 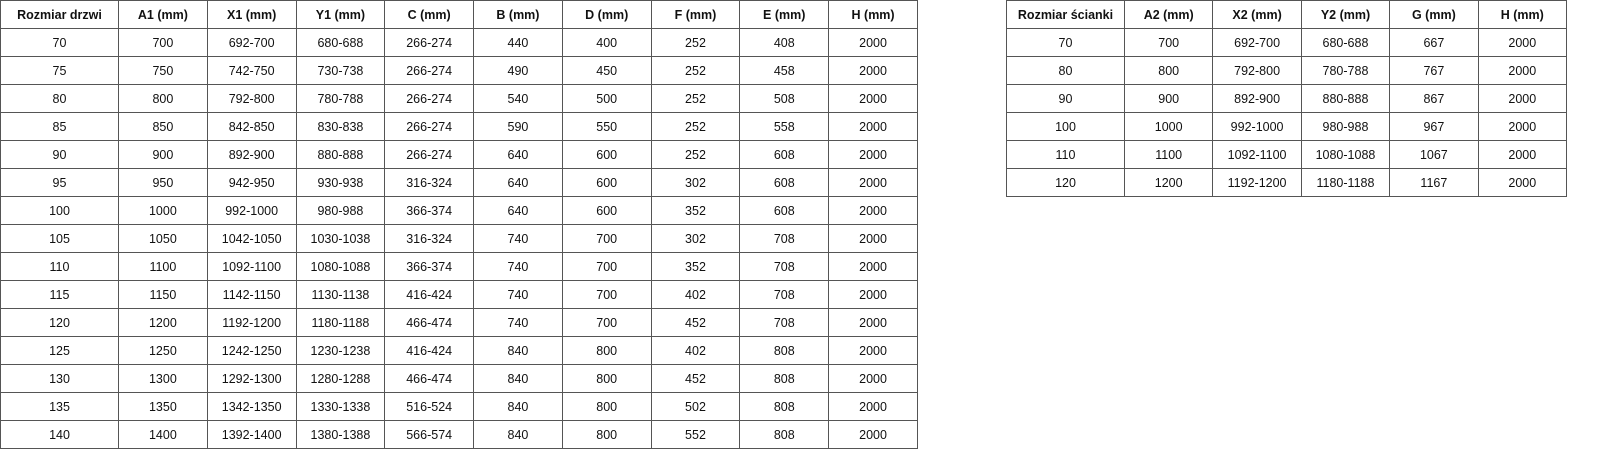 What do you see at coordinates (340, 350) in the screenshot?
I see `table-cell: 1230-1238` at bounding box center [340, 350].